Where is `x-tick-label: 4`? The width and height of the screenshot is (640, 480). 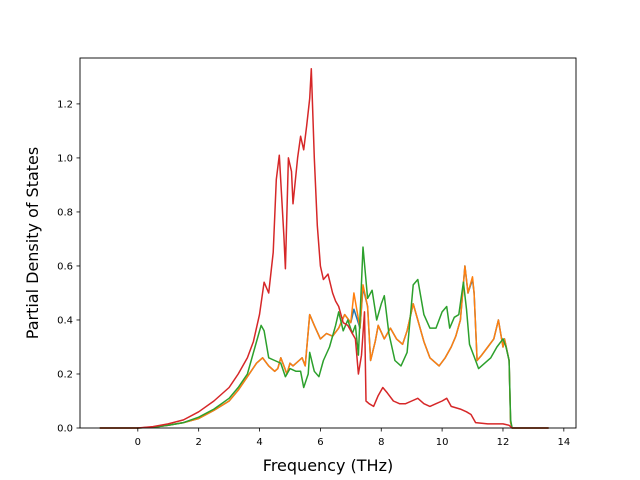 x-tick-label: 4 is located at coordinates (259, 442).